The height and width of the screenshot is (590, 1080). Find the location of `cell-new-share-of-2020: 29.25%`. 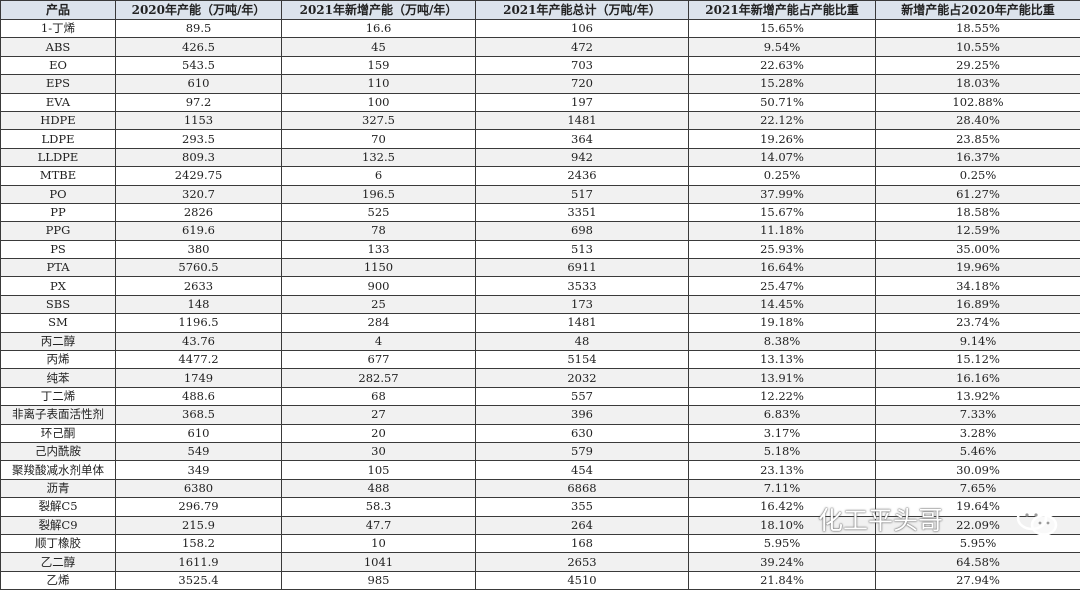

cell-new-share-of-2020: 29.25% is located at coordinates (978, 65).